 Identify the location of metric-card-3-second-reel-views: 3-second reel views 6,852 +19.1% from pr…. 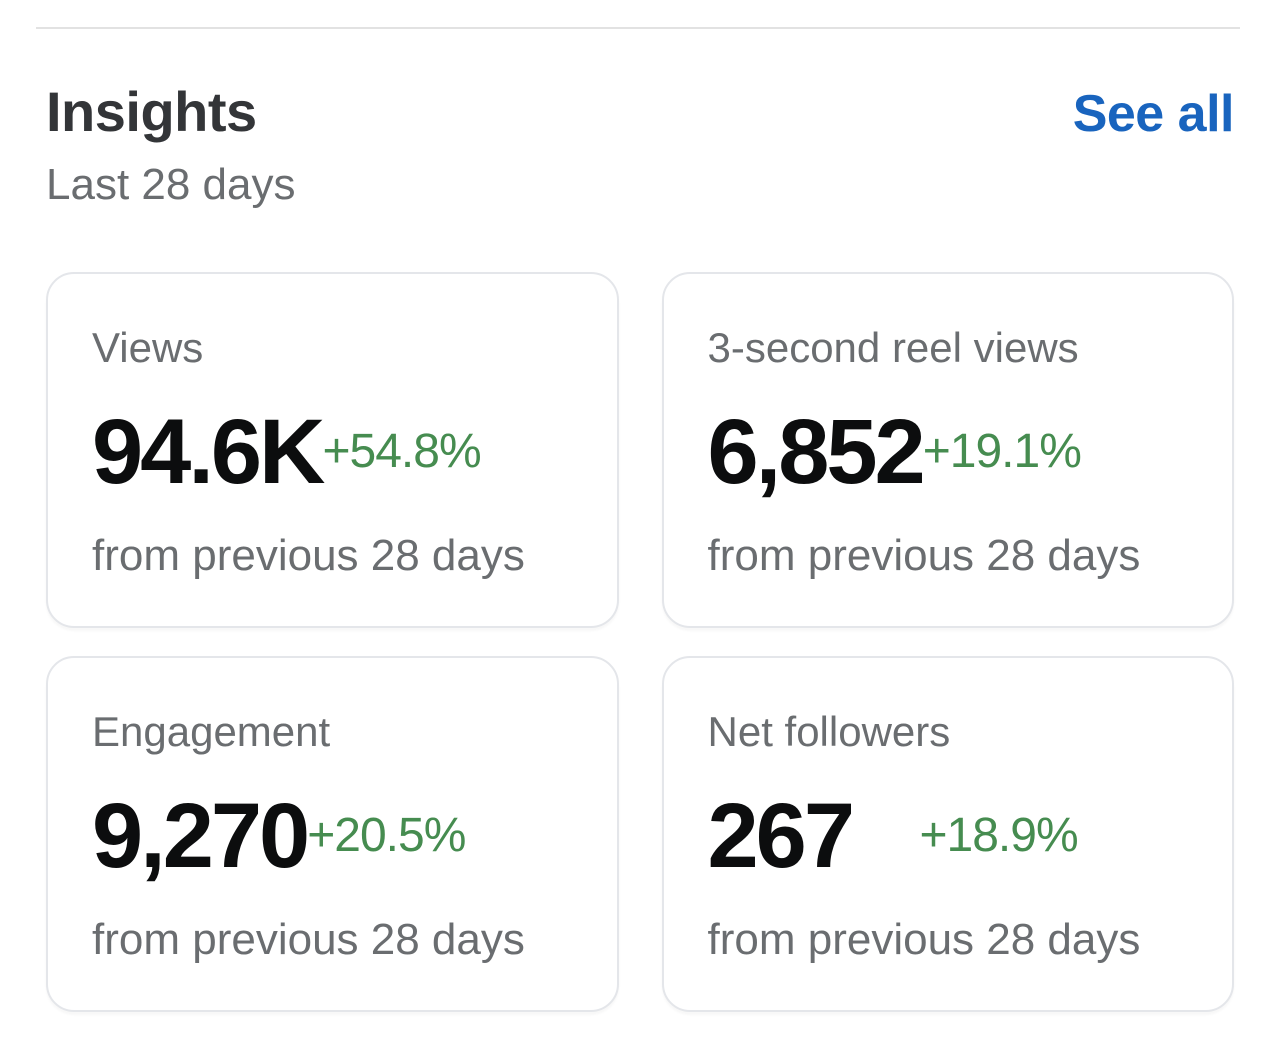
(947, 450).